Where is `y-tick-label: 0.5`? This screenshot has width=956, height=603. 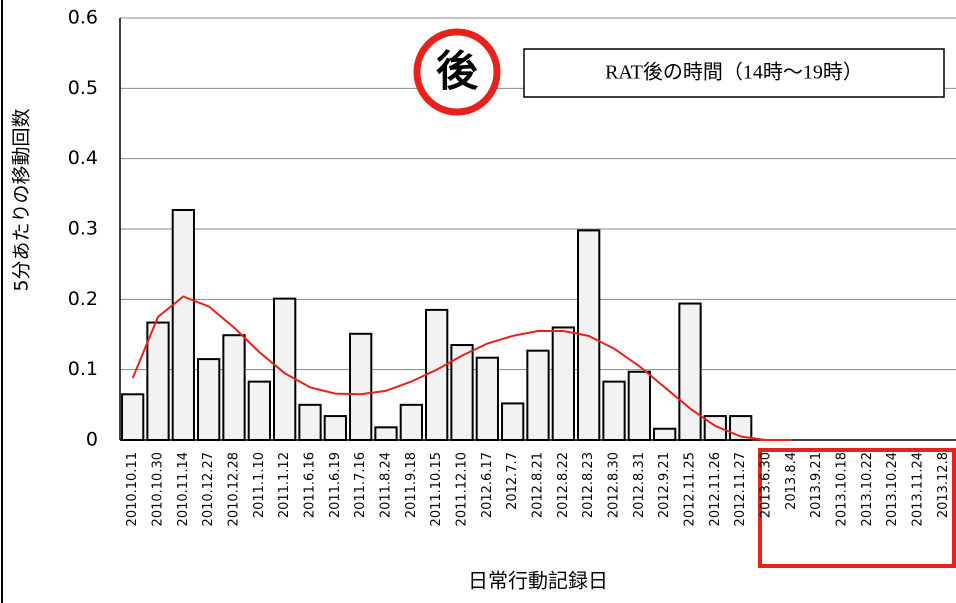 y-tick-label: 0.5 is located at coordinates (83, 88).